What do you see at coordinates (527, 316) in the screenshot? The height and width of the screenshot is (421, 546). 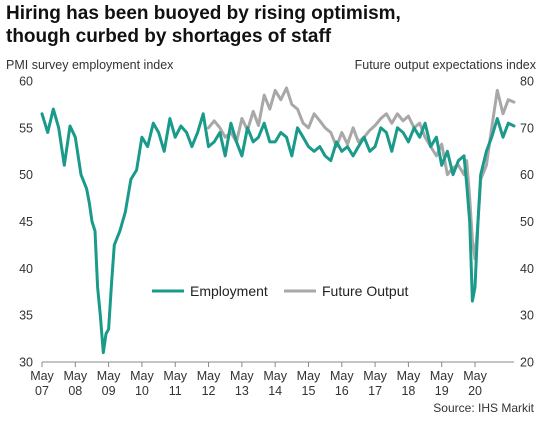 I see `right-tick-label: 30` at bounding box center [527, 316].